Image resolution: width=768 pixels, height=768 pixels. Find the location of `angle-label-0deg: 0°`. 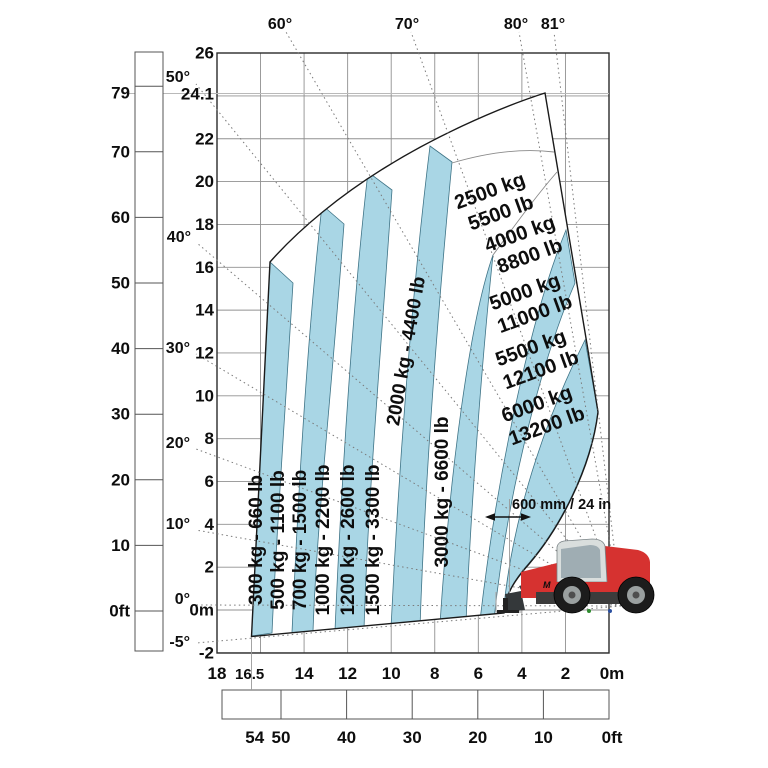

angle-label-0deg: 0° is located at coordinates (182, 599).